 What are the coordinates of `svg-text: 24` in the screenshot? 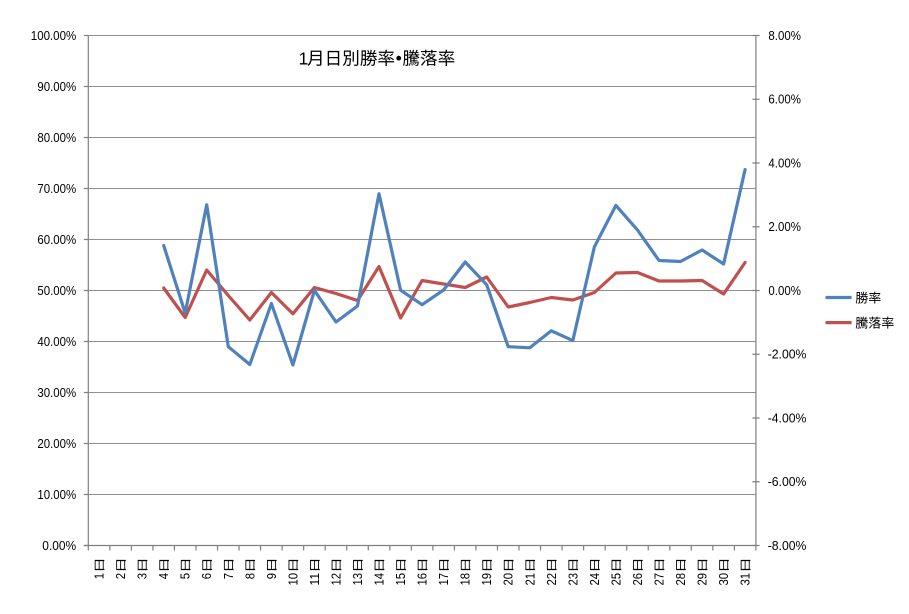 It's located at (595, 579).